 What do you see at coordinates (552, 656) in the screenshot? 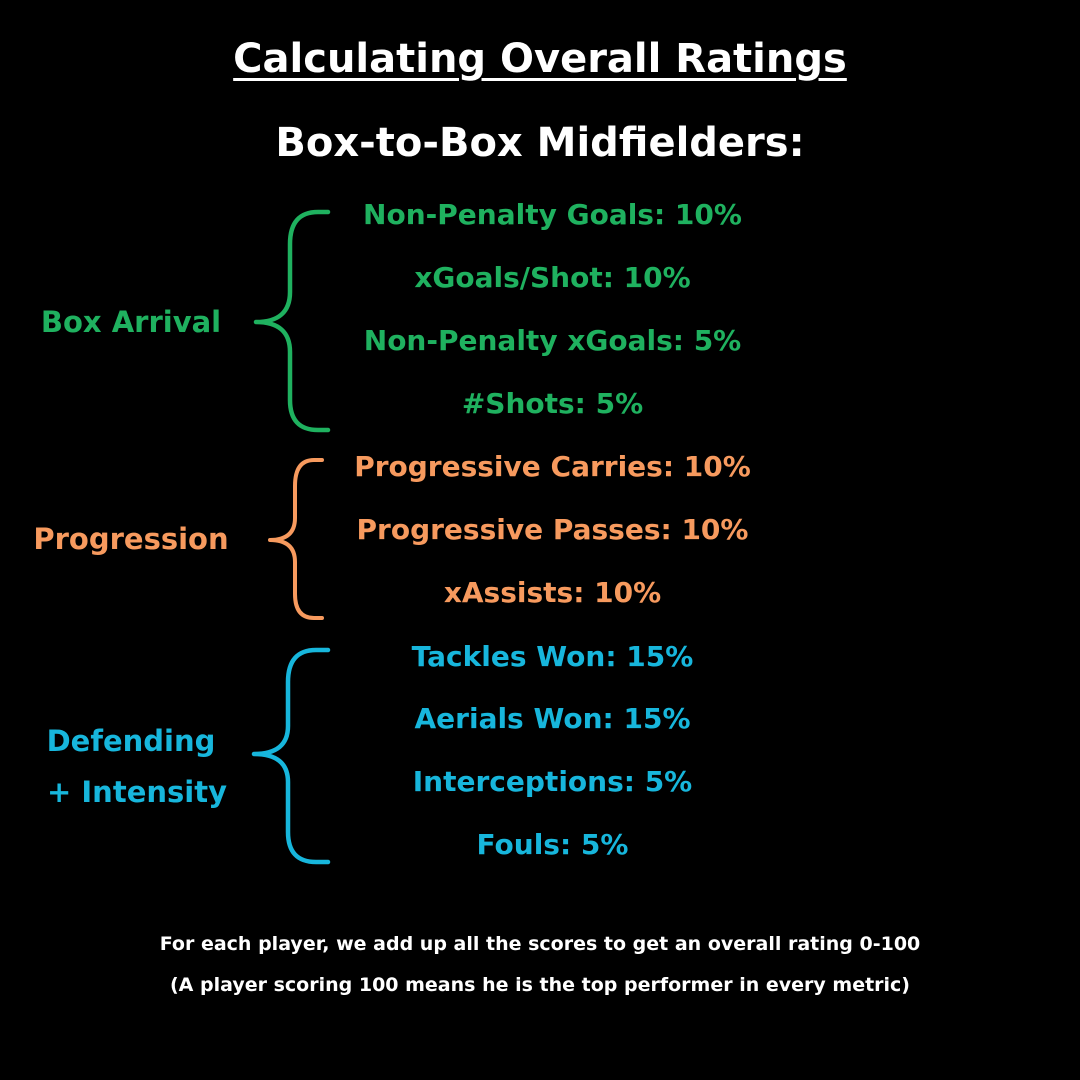
I see `metric-tackles-won: Tackles Won: 15%` at bounding box center [552, 656].